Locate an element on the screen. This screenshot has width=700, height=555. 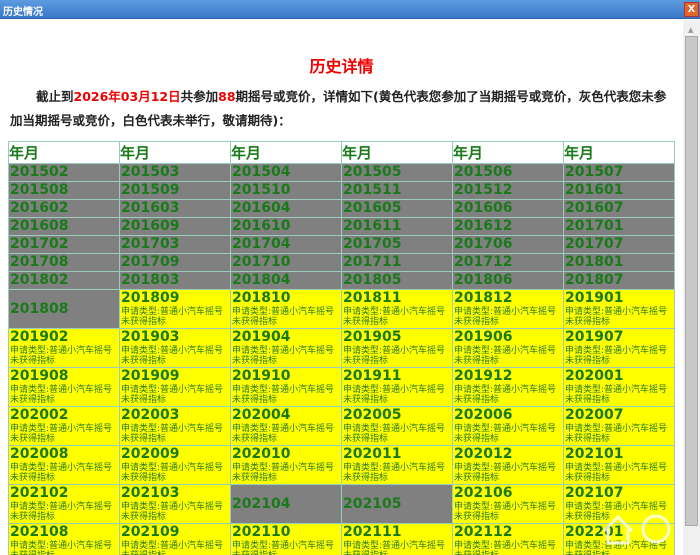
period-cell-not-participated: 201609 is located at coordinates (175, 226).